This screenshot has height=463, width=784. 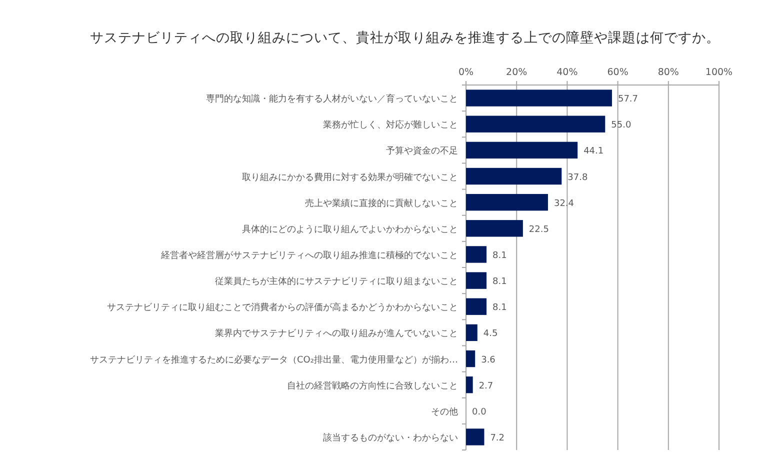 What do you see at coordinates (621, 125) in the screenshot?
I see `data-label: 55.0` at bounding box center [621, 125].